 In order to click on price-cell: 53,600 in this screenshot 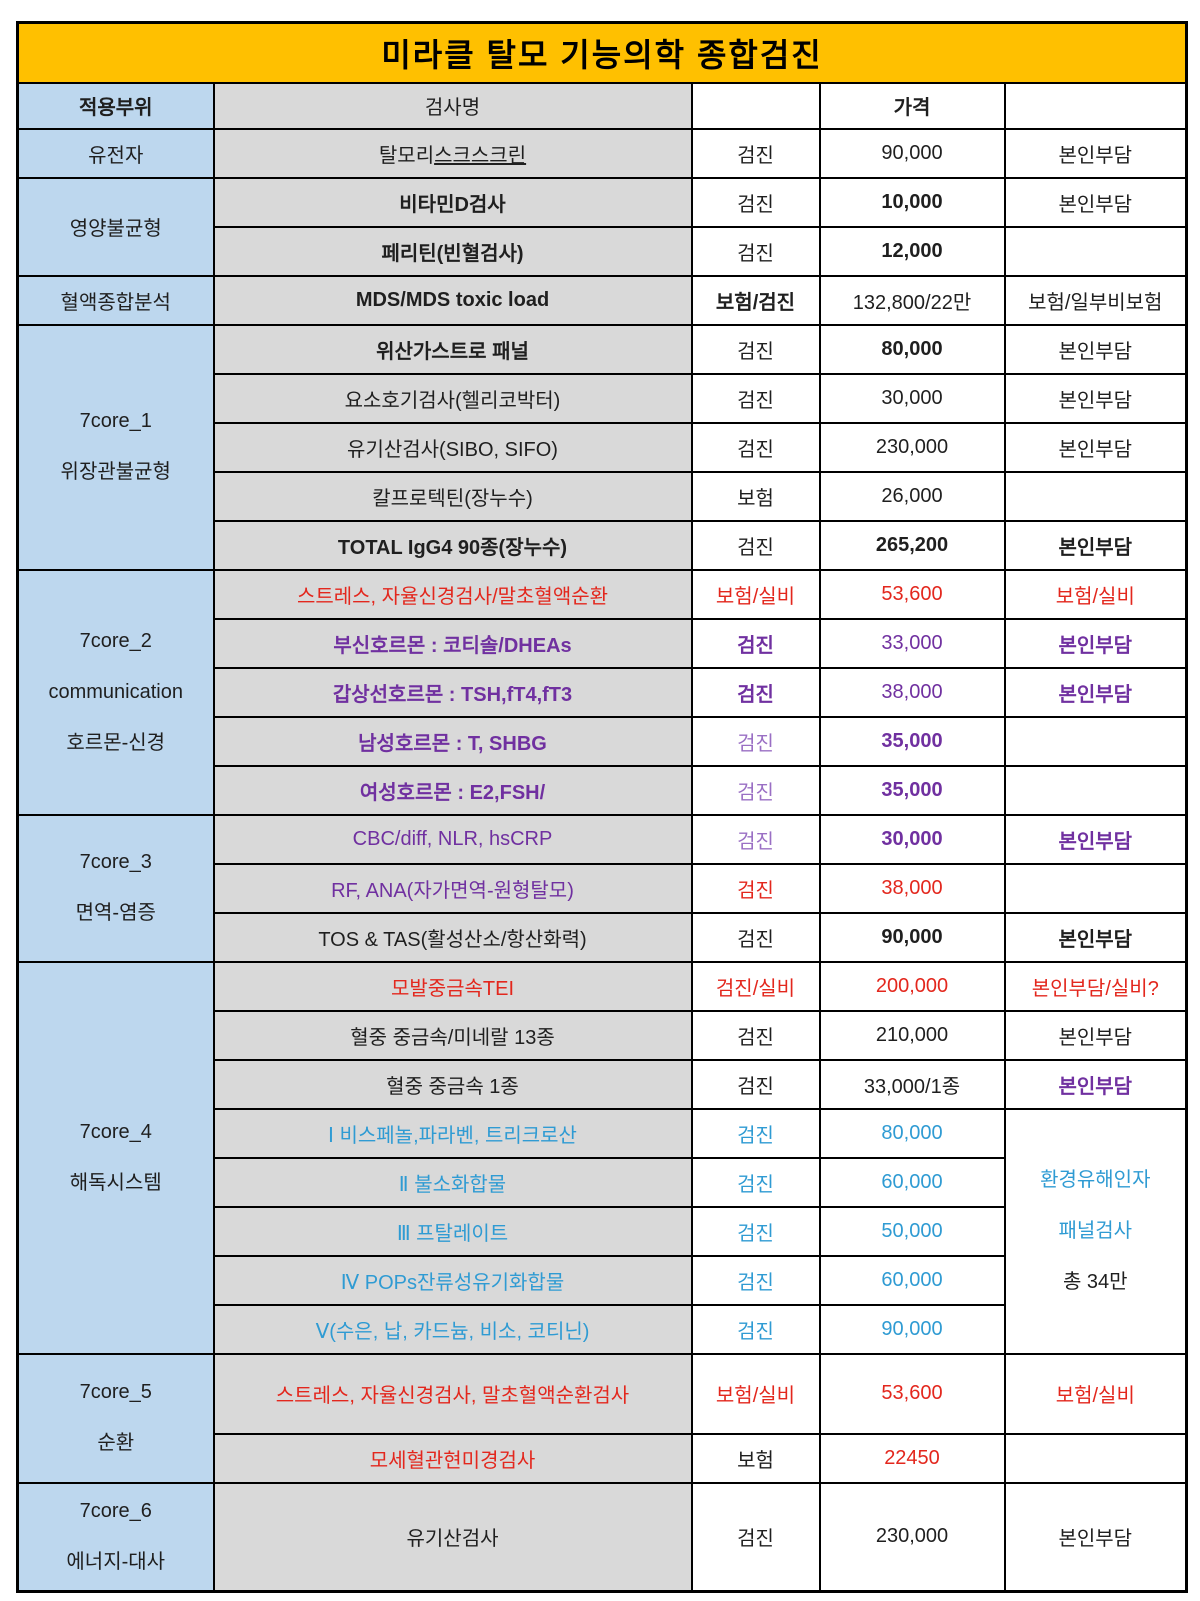, I will do `click(912, 1393)`.